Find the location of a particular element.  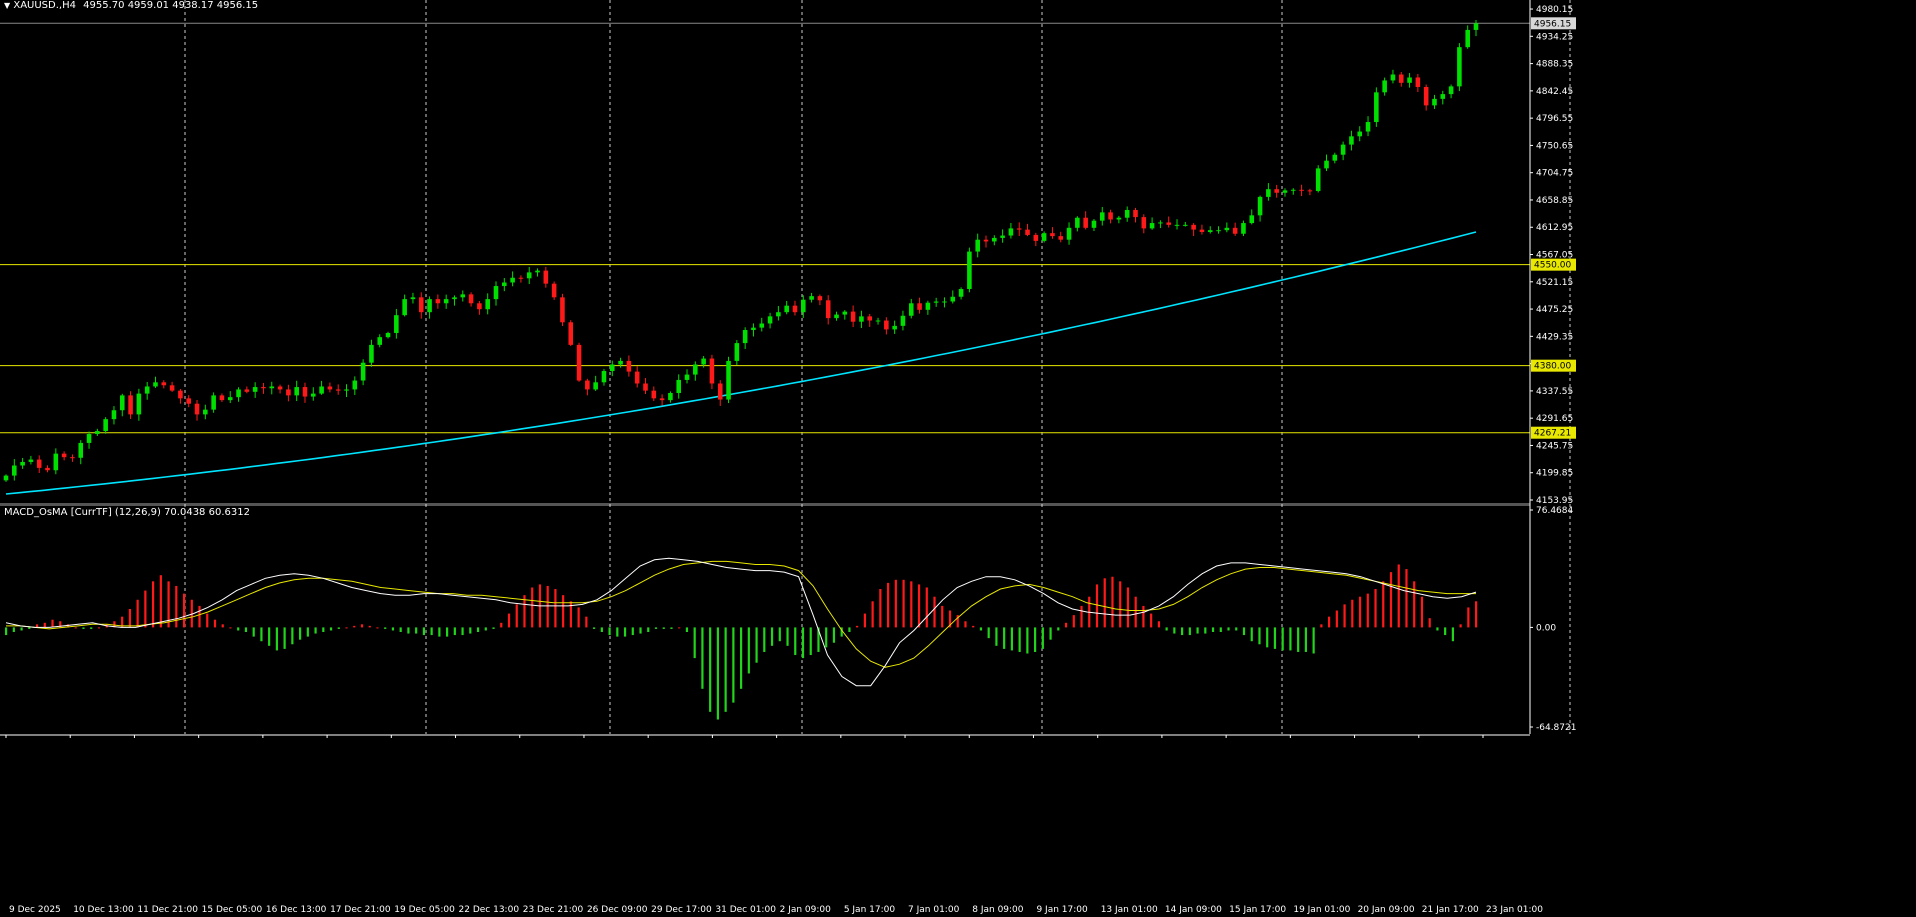

symbol-label: XAUUSD.,H4 is located at coordinates (44, 5).